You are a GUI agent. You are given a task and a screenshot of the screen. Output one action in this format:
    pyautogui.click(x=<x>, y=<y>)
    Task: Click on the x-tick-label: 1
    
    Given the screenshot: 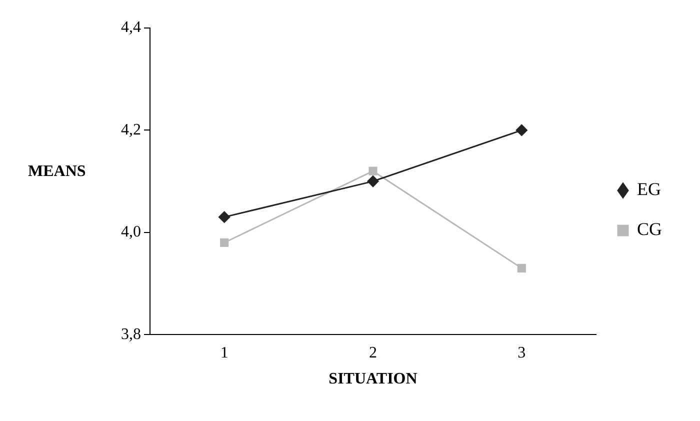 What is the action you would take?
    pyautogui.click(x=224, y=353)
    